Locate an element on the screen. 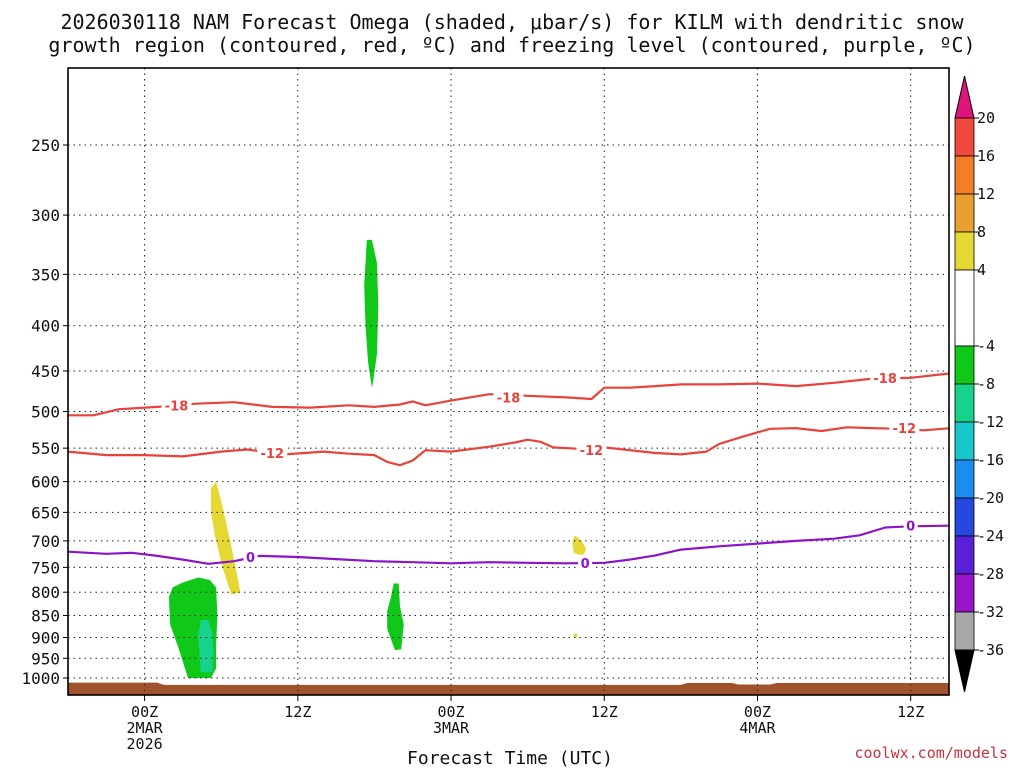 Image resolution: width=1024 pixels, height=768 pixels. y-tick-label: 750 is located at coordinates (45, 567).